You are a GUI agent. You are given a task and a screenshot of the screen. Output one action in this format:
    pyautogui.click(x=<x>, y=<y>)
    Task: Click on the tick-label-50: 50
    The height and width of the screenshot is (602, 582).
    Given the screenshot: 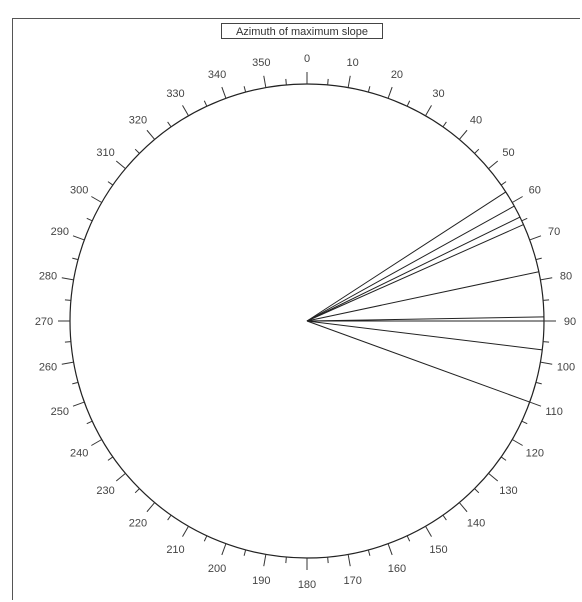 What is the action you would take?
    pyautogui.click(x=508, y=153)
    